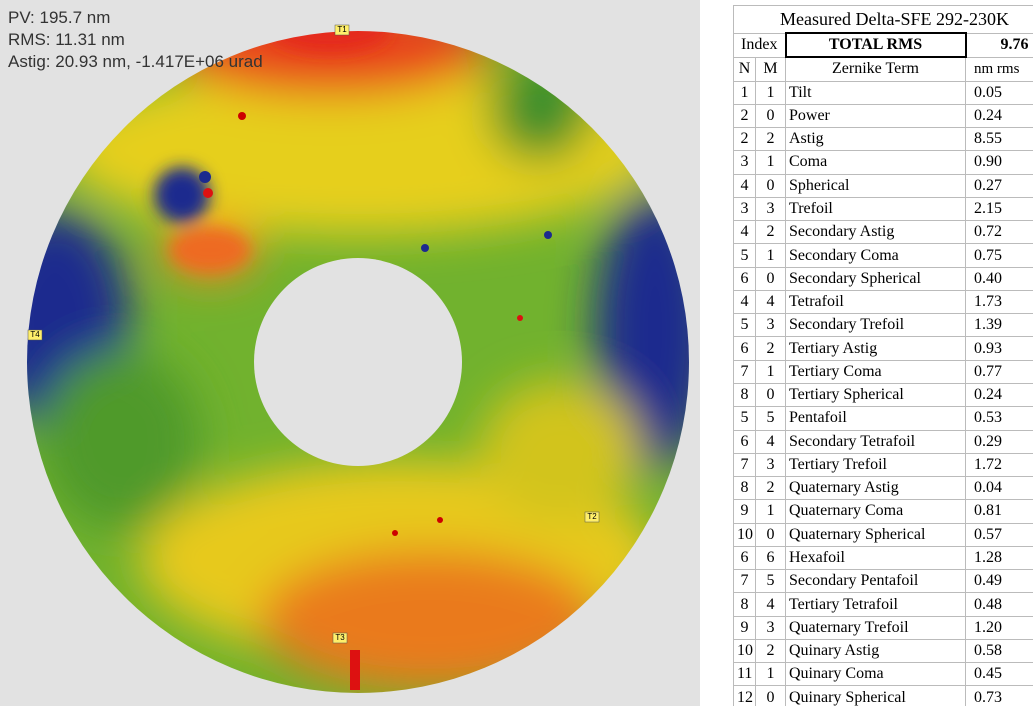 Image resolution: width=1033 pixels, height=706 pixels. What do you see at coordinates (770, 69) in the screenshot?
I see `column-header: M` at bounding box center [770, 69].